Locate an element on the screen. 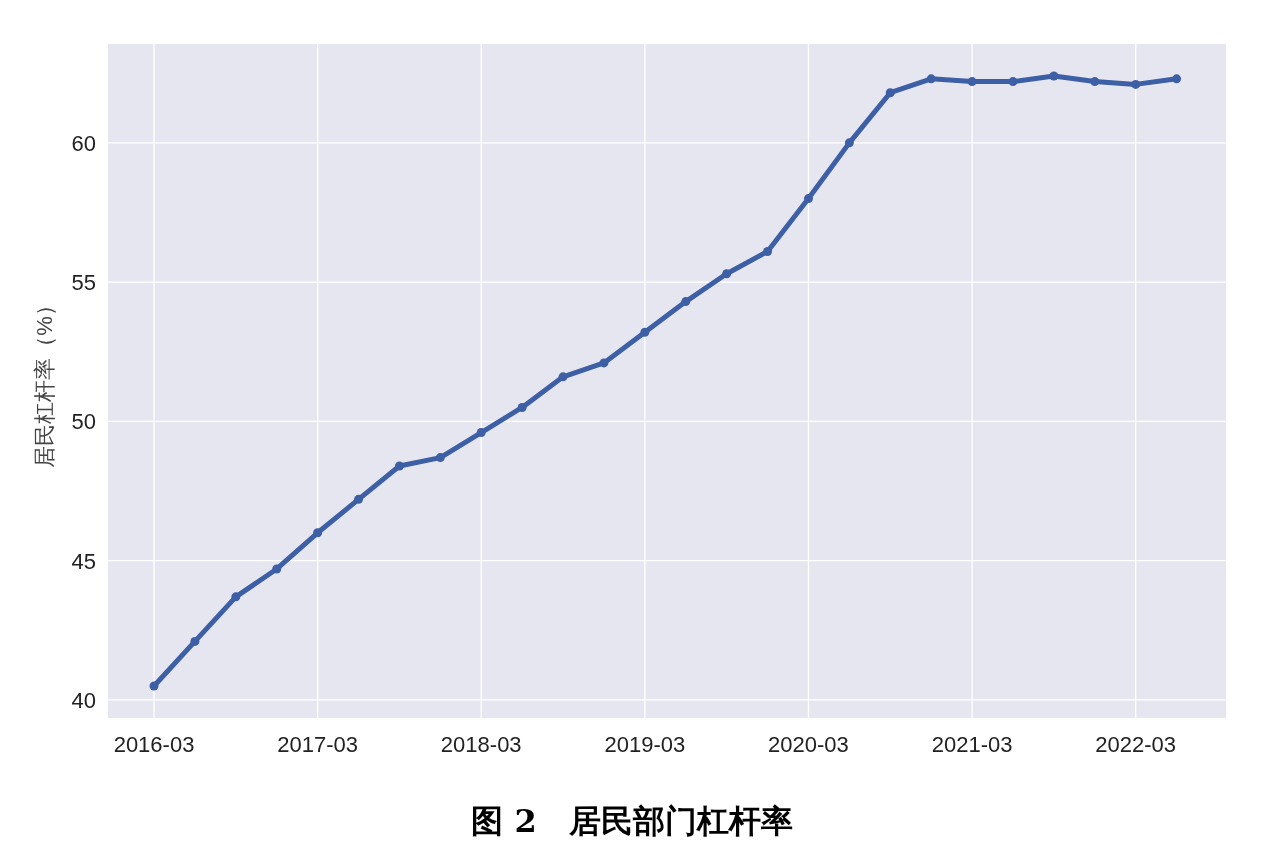  x-tick-label: 2022-03 is located at coordinates (1136, 744).